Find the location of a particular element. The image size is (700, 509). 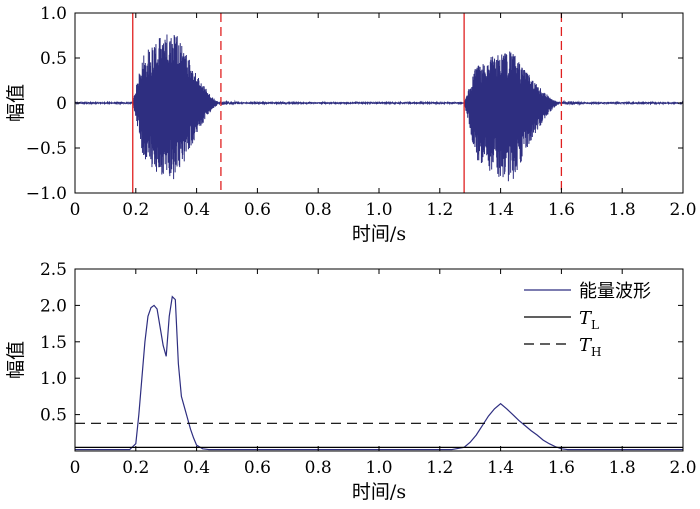

energy-x-tick-label: 0.4 is located at coordinates (196, 468).